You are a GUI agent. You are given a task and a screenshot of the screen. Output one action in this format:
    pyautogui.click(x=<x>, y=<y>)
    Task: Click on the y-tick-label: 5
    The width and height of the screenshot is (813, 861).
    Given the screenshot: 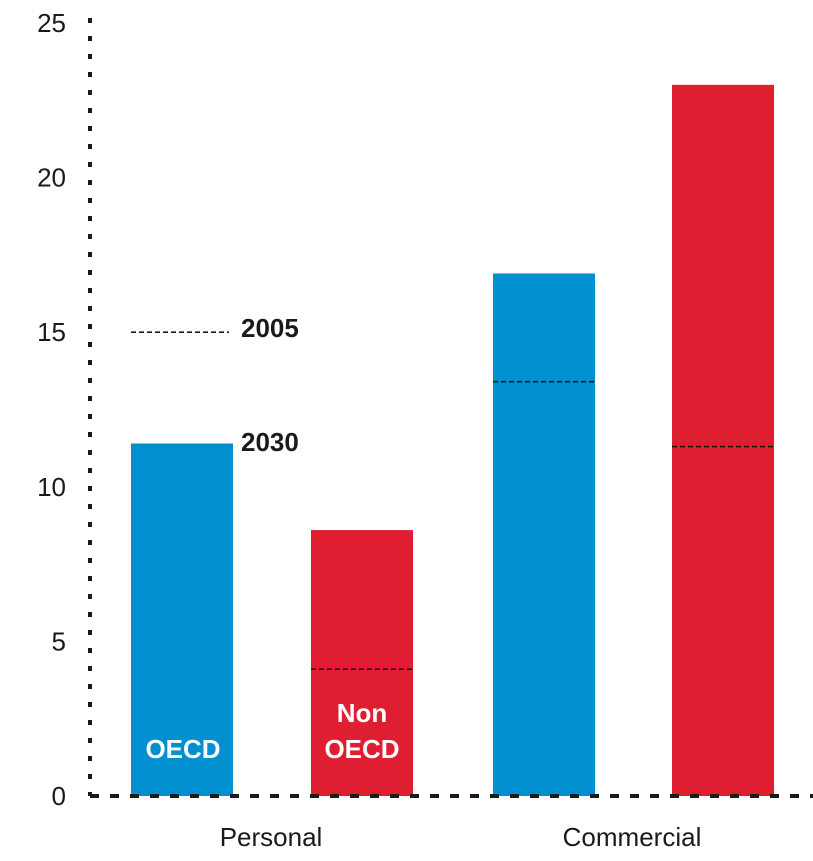 What is the action you would take?
    pyautogui.click(x=59, y=641)
    